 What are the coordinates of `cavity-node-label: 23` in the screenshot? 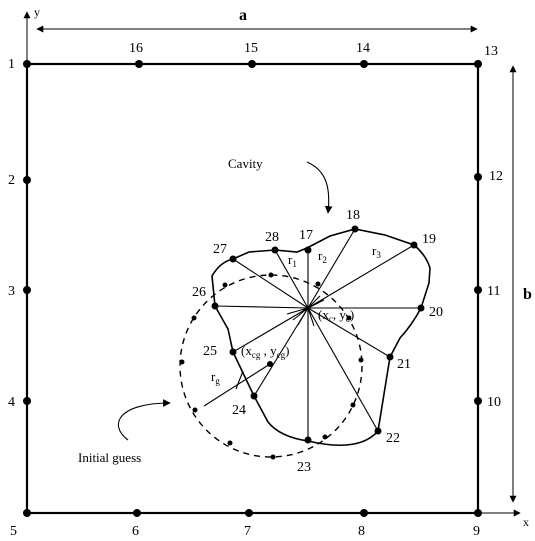 It's located at (304, 467).